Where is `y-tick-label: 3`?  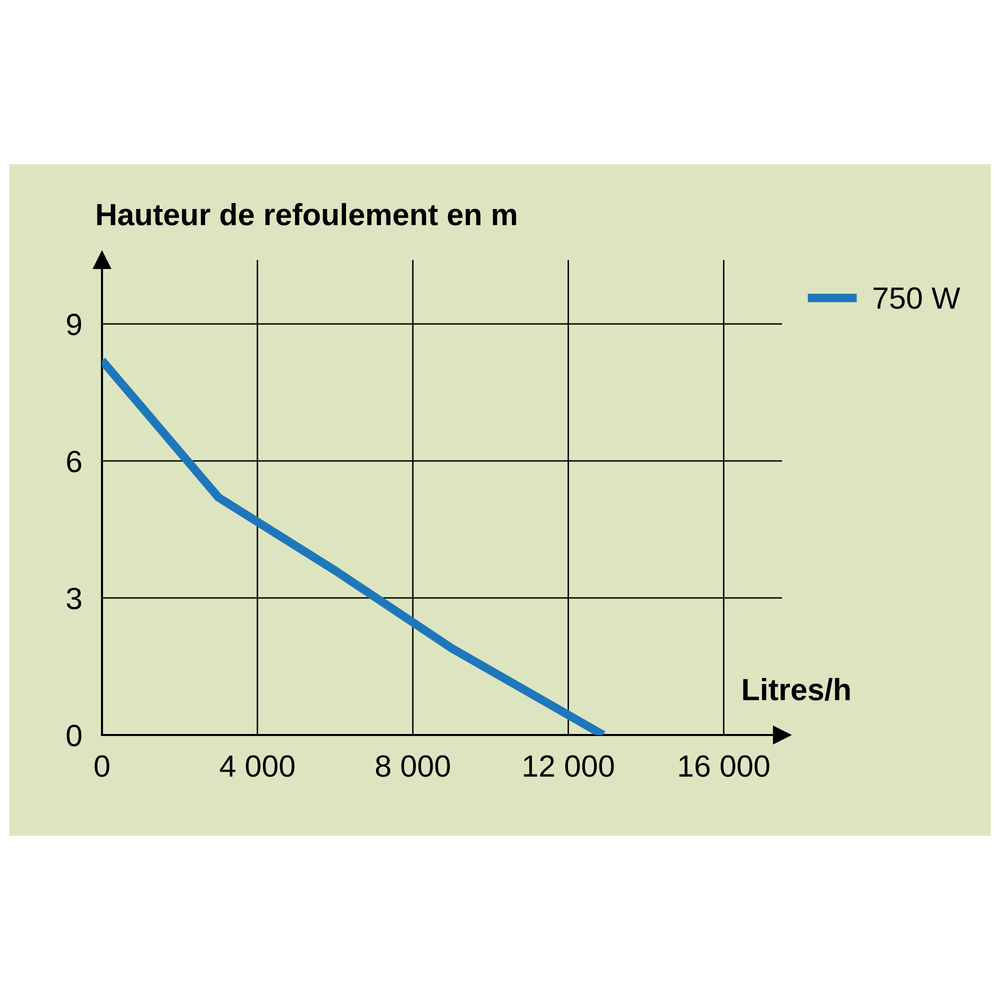 y-tick-label: 3 is located at coordinates (74, 599).